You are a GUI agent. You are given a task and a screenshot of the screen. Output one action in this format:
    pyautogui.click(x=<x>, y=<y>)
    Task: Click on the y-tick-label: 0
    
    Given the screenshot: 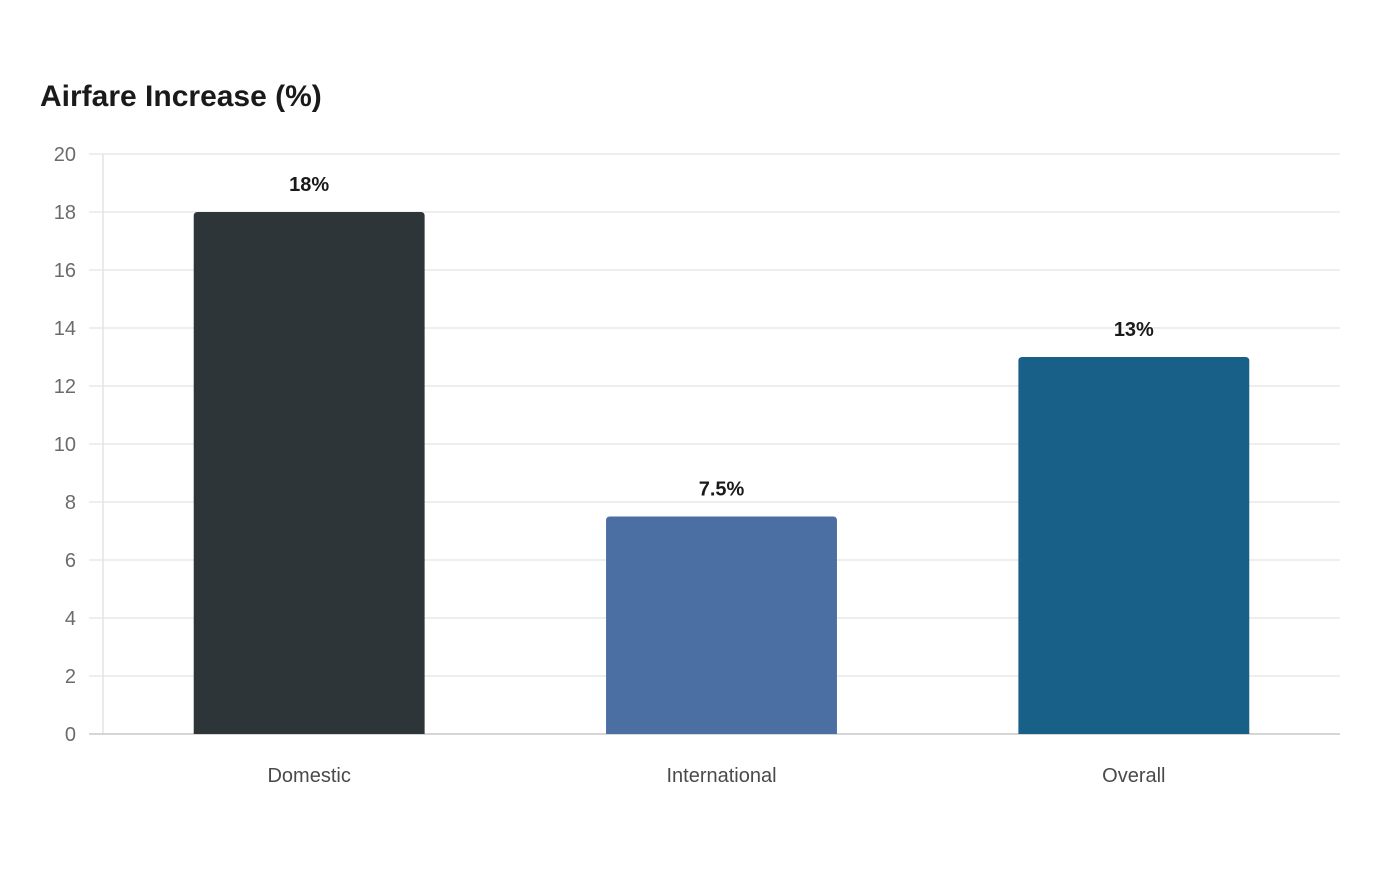 What is the action you would take?
    pyautogui.click(x=70, y=735)
    